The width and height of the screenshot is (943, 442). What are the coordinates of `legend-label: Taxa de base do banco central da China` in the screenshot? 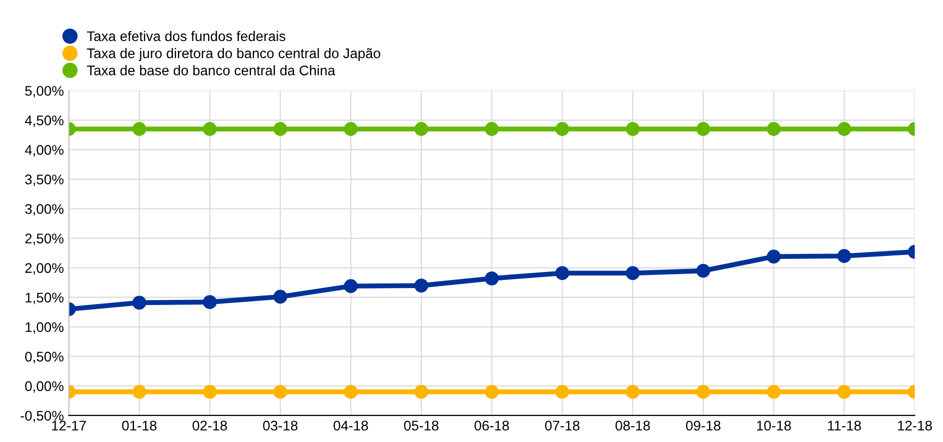 It's located at (211, 70).